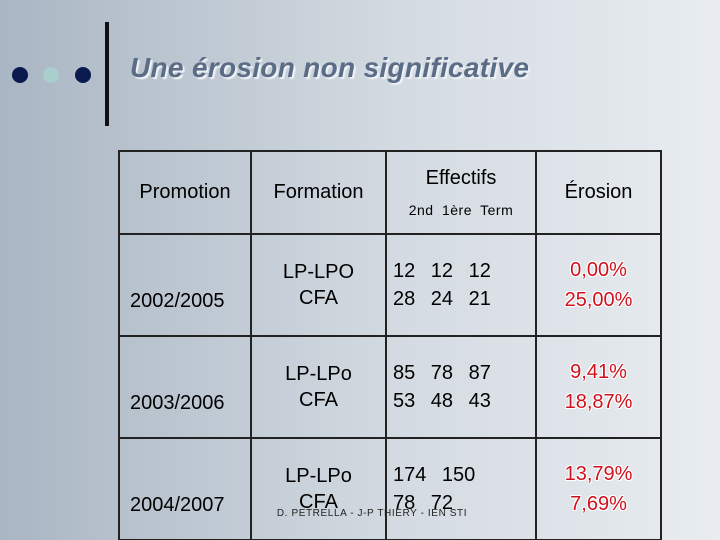 The height and width of the screenshot is (540, 720). Describe the element at coordinates (442, 299) in the screenshot. I see `effectifs-line: 28 24 21` at that location.